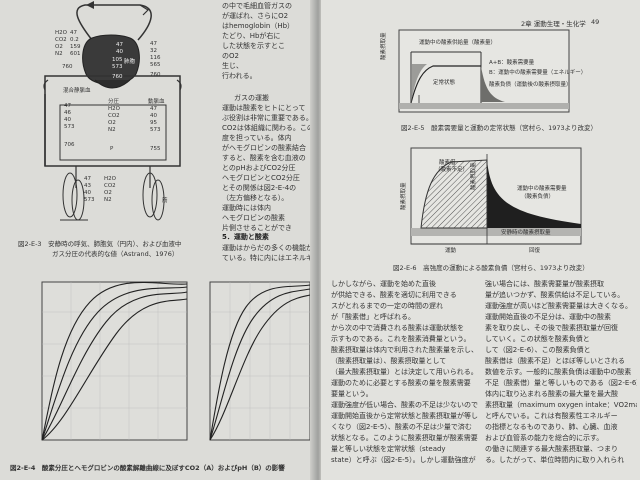 The width and height of the screenshot is (640, 480). Describe the element at coordinates (558, 306) in the screenshot. I see `text-line: 運動強度が高いほど酸素需要量は大きくなる。` at that location.